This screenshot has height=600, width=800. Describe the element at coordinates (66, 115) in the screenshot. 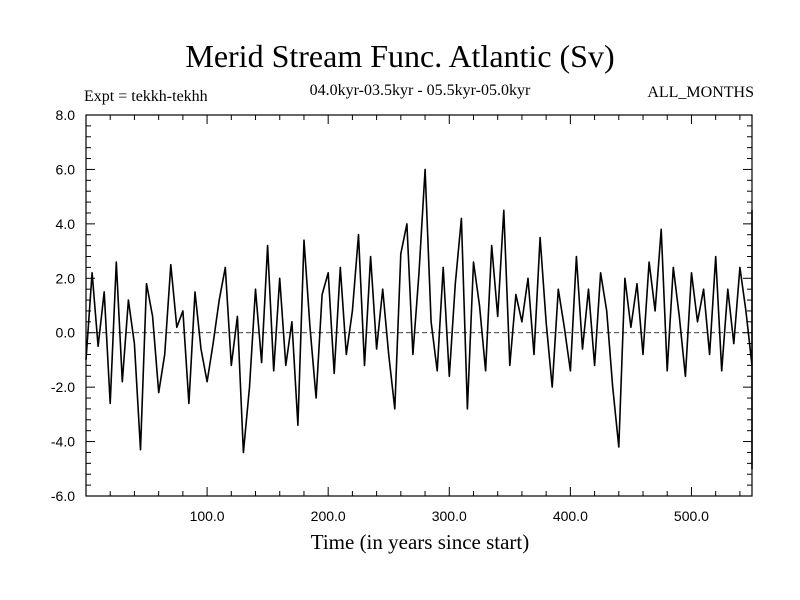

I see `y-tick-label: 8.0` at that location.